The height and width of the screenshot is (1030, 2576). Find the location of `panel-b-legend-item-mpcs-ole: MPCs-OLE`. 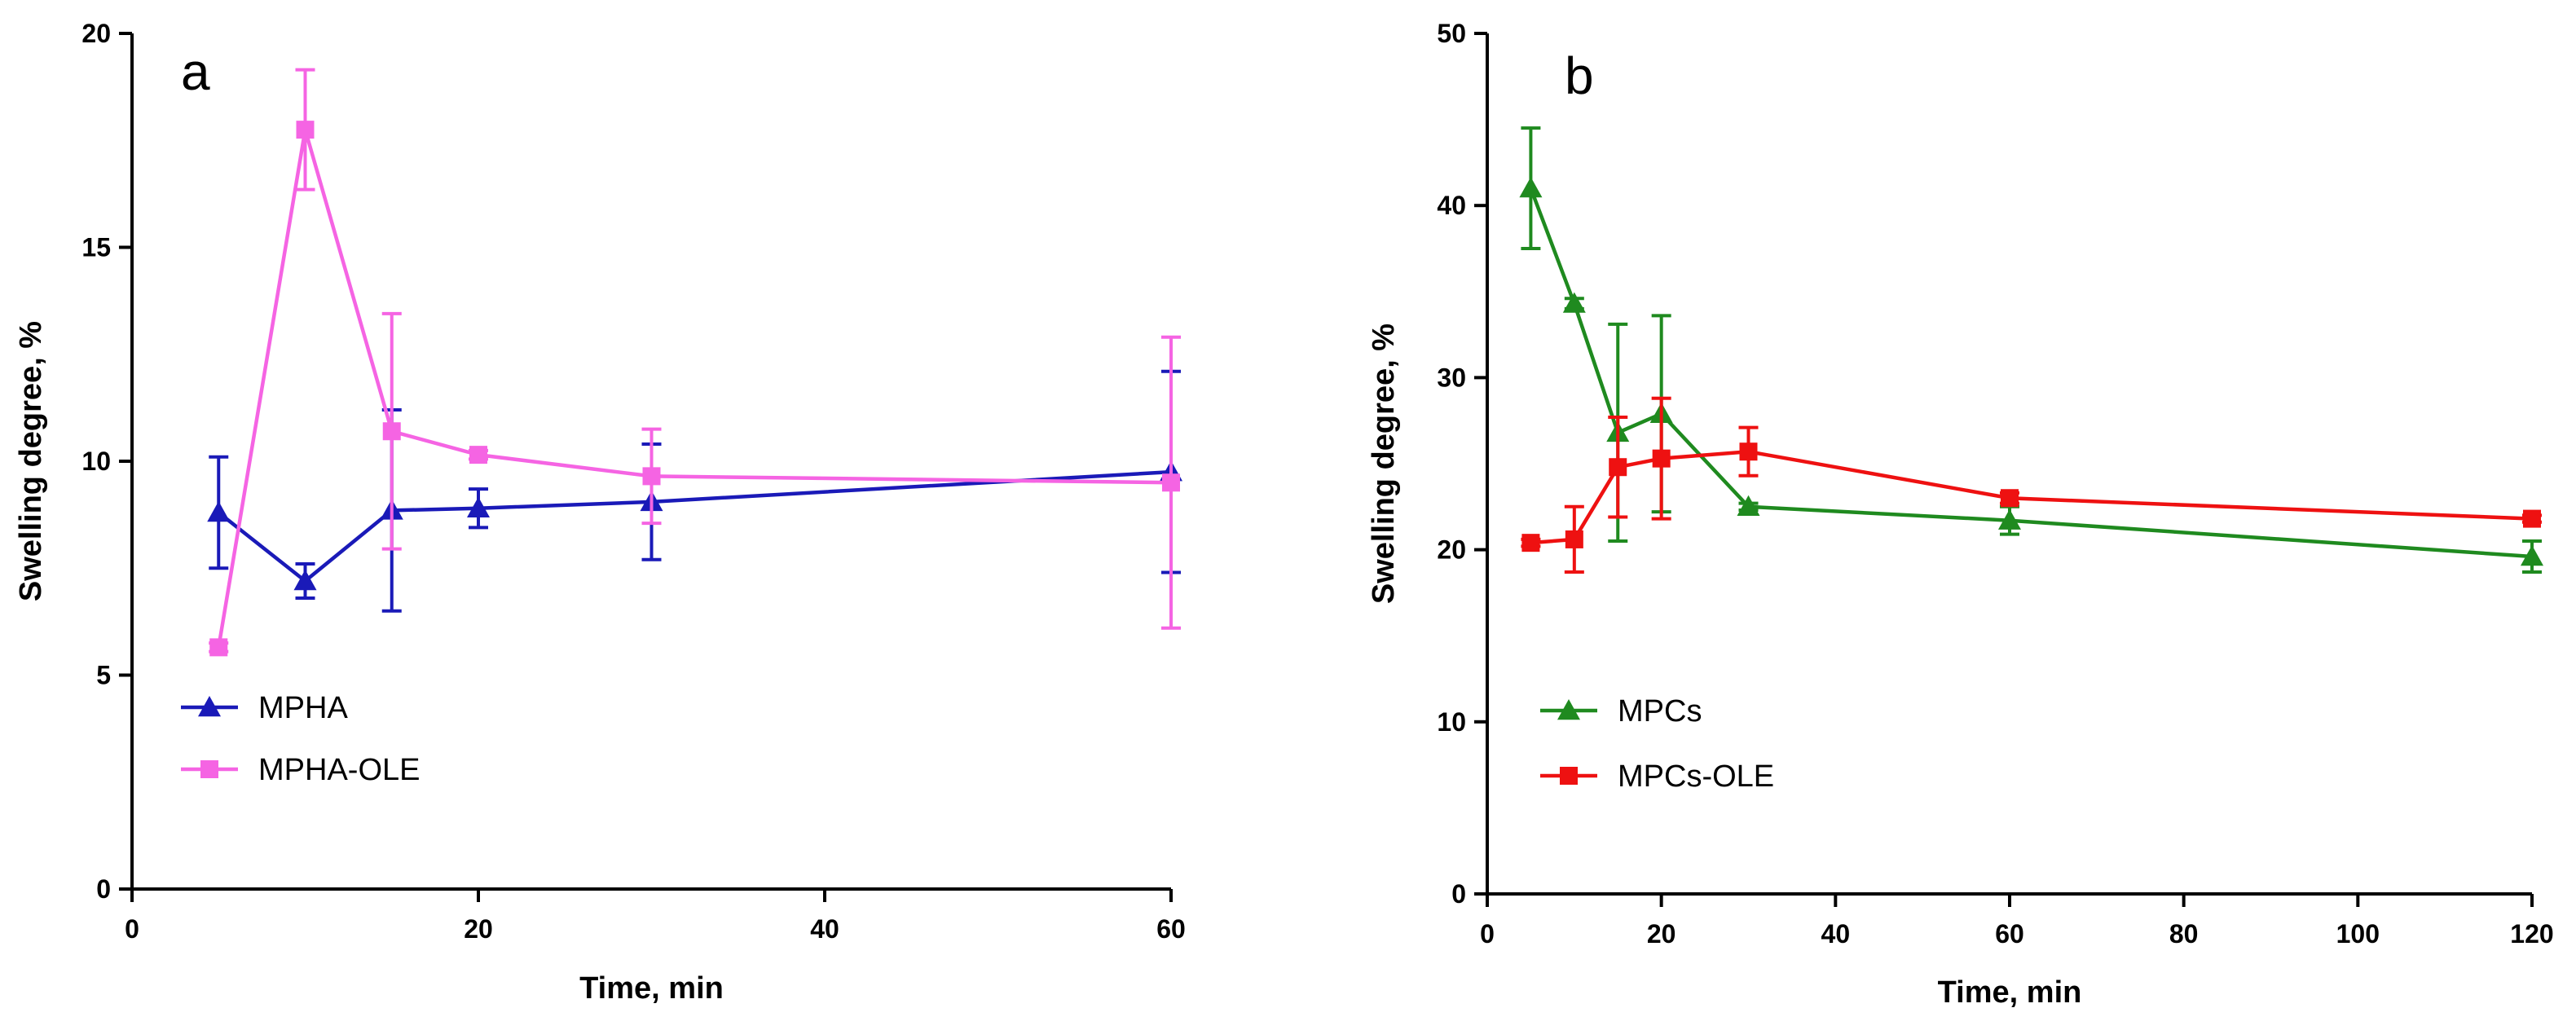

panel-b-legend-item-mpcs-ole: MPCs-OLE is located at coordinates (1657, 776).